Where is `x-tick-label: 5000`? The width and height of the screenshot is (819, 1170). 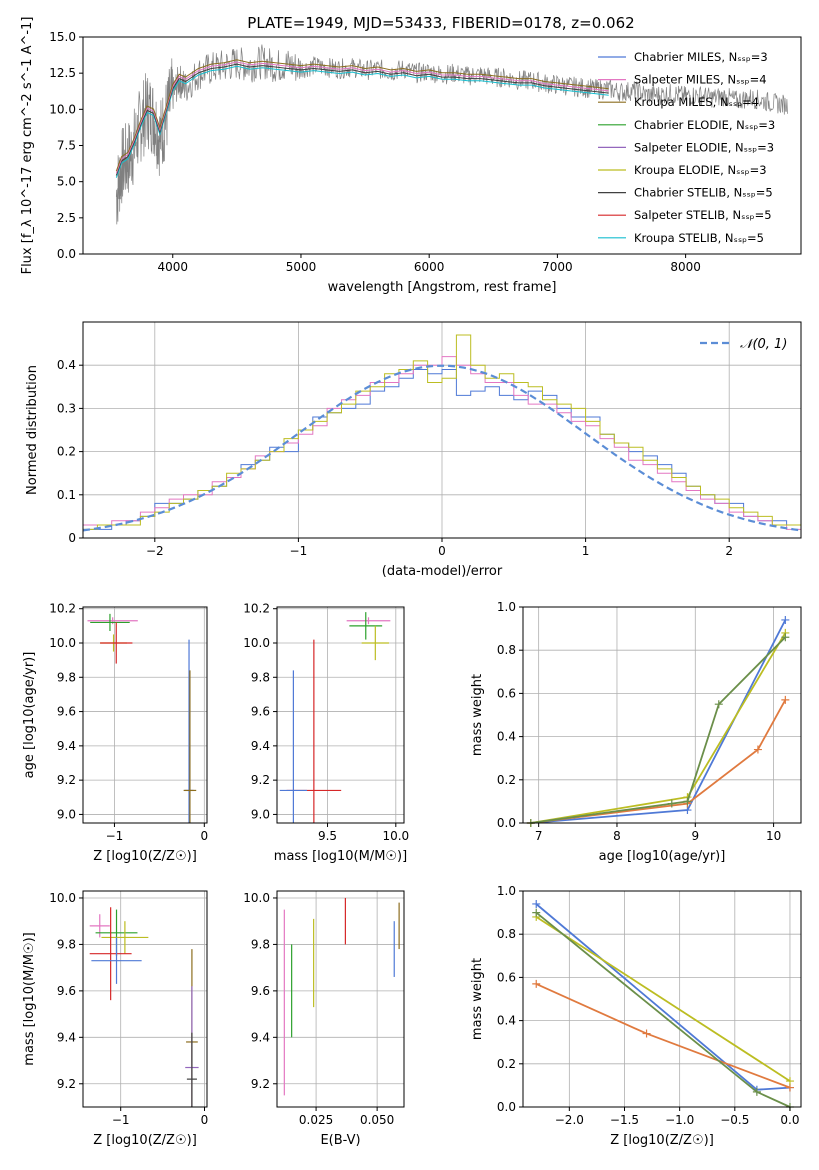 x-tick-label: 5000 is located at coordinates (301, 267).